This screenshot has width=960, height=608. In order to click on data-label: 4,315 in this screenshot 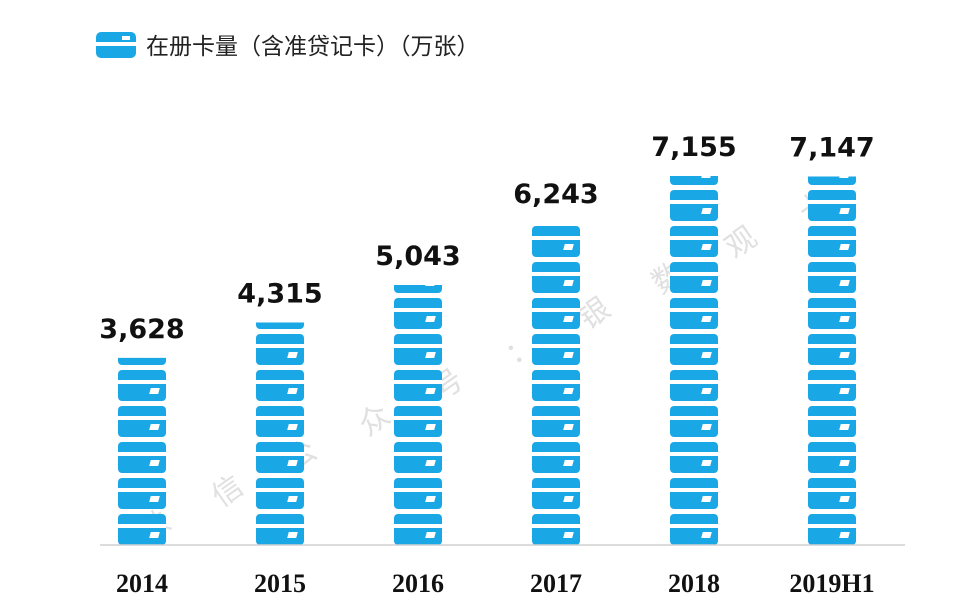, I will do `click(279, 293)`.